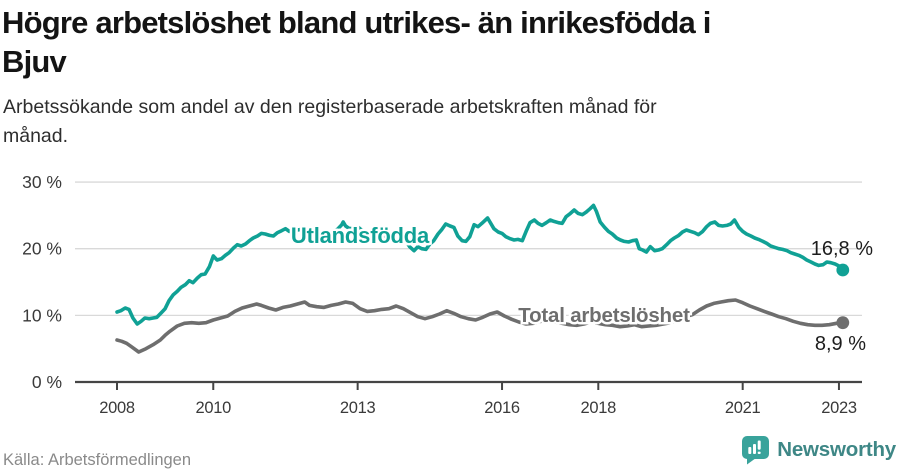 This screenshot has width=900, height=474. I want to click on newsworthy-logo-icon, so click(756, 450).